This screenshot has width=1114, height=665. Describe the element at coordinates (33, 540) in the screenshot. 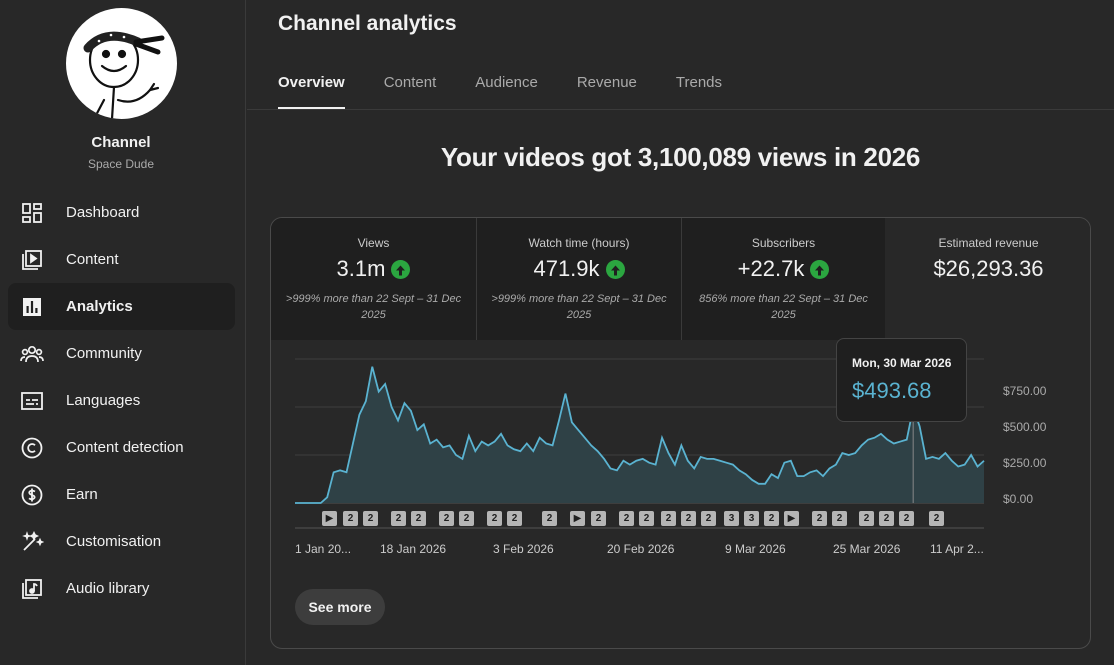

I see `customisation-icon` at that location.